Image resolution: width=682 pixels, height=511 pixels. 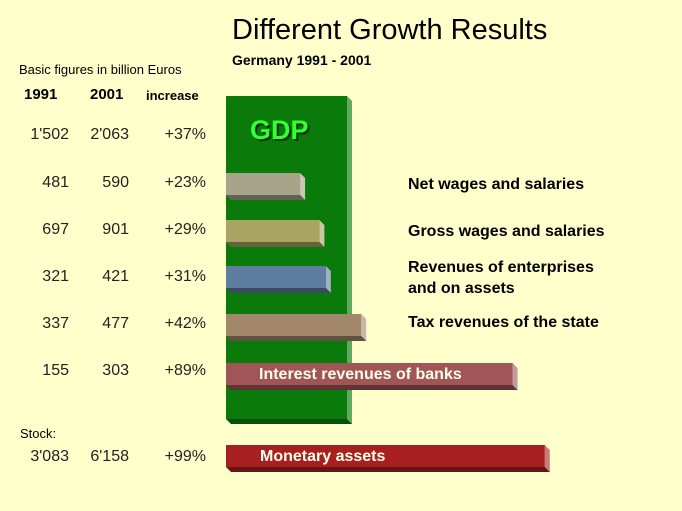 I want to click on gdp-label: GDP, so click(x=279, y=130).